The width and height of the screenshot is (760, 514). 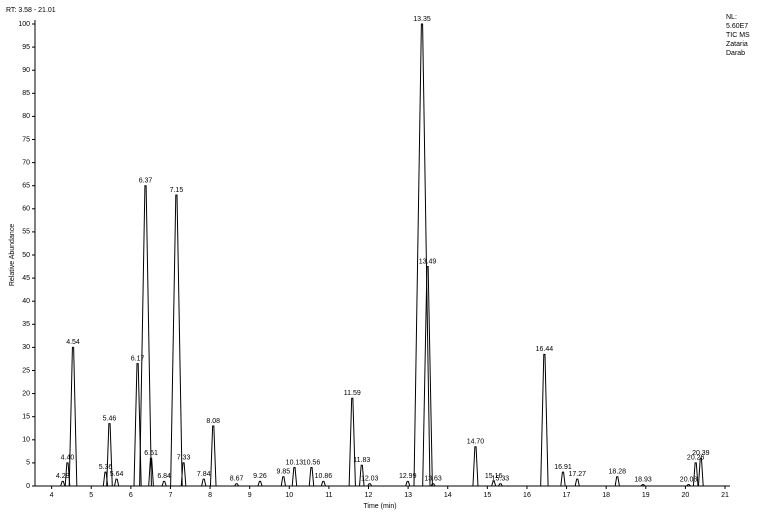 I want to click on peak-label: 12.03, so click(x=370, y=479).